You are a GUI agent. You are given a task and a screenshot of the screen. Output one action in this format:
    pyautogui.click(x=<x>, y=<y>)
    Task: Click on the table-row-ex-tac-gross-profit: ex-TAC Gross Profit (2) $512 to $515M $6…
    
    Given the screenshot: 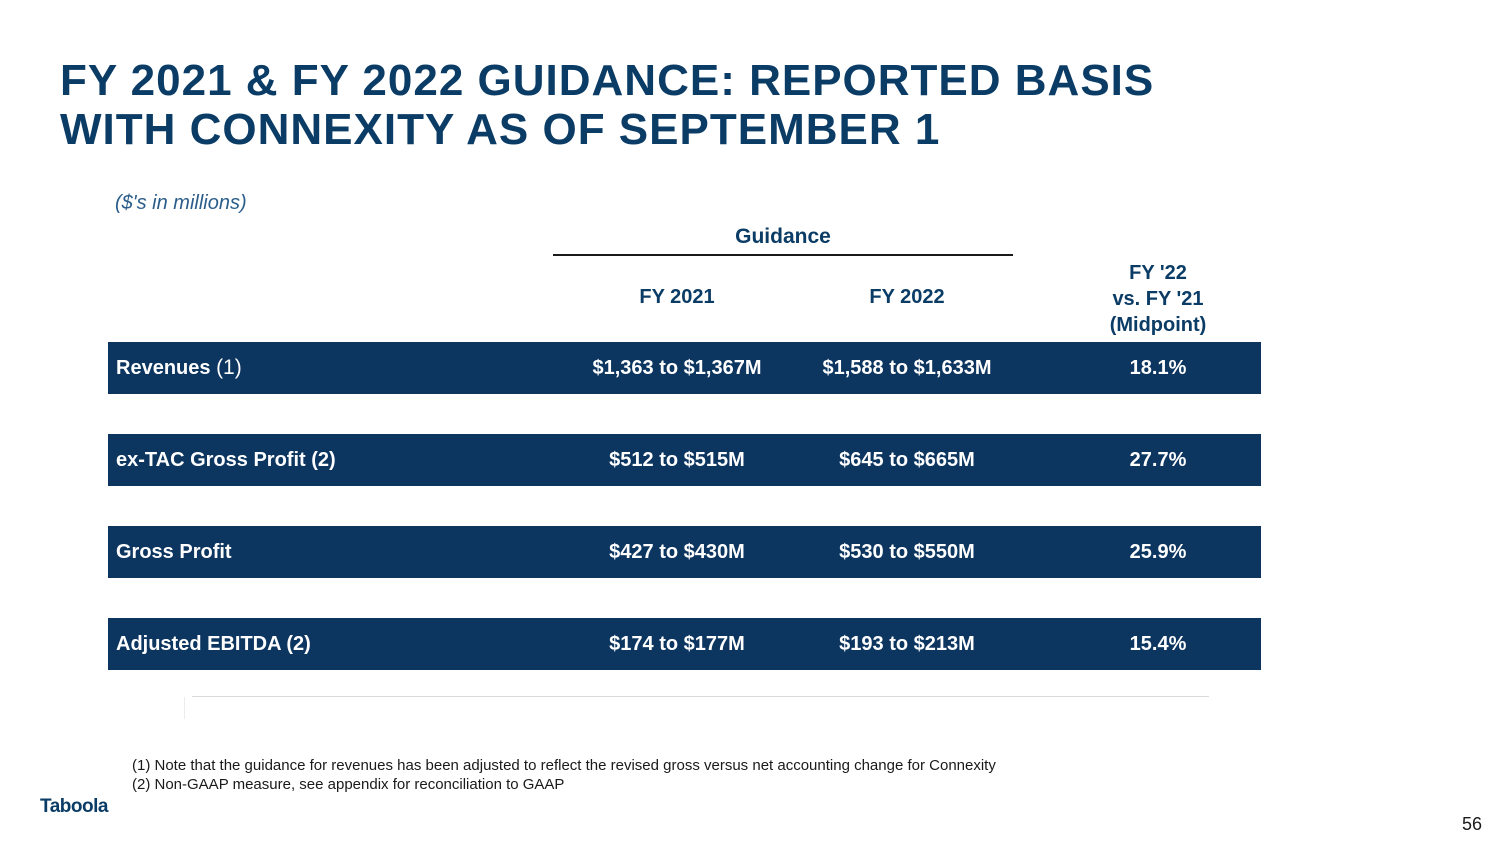 What is the action you would take?
    pyautogui.click(x=684, y=460)
    